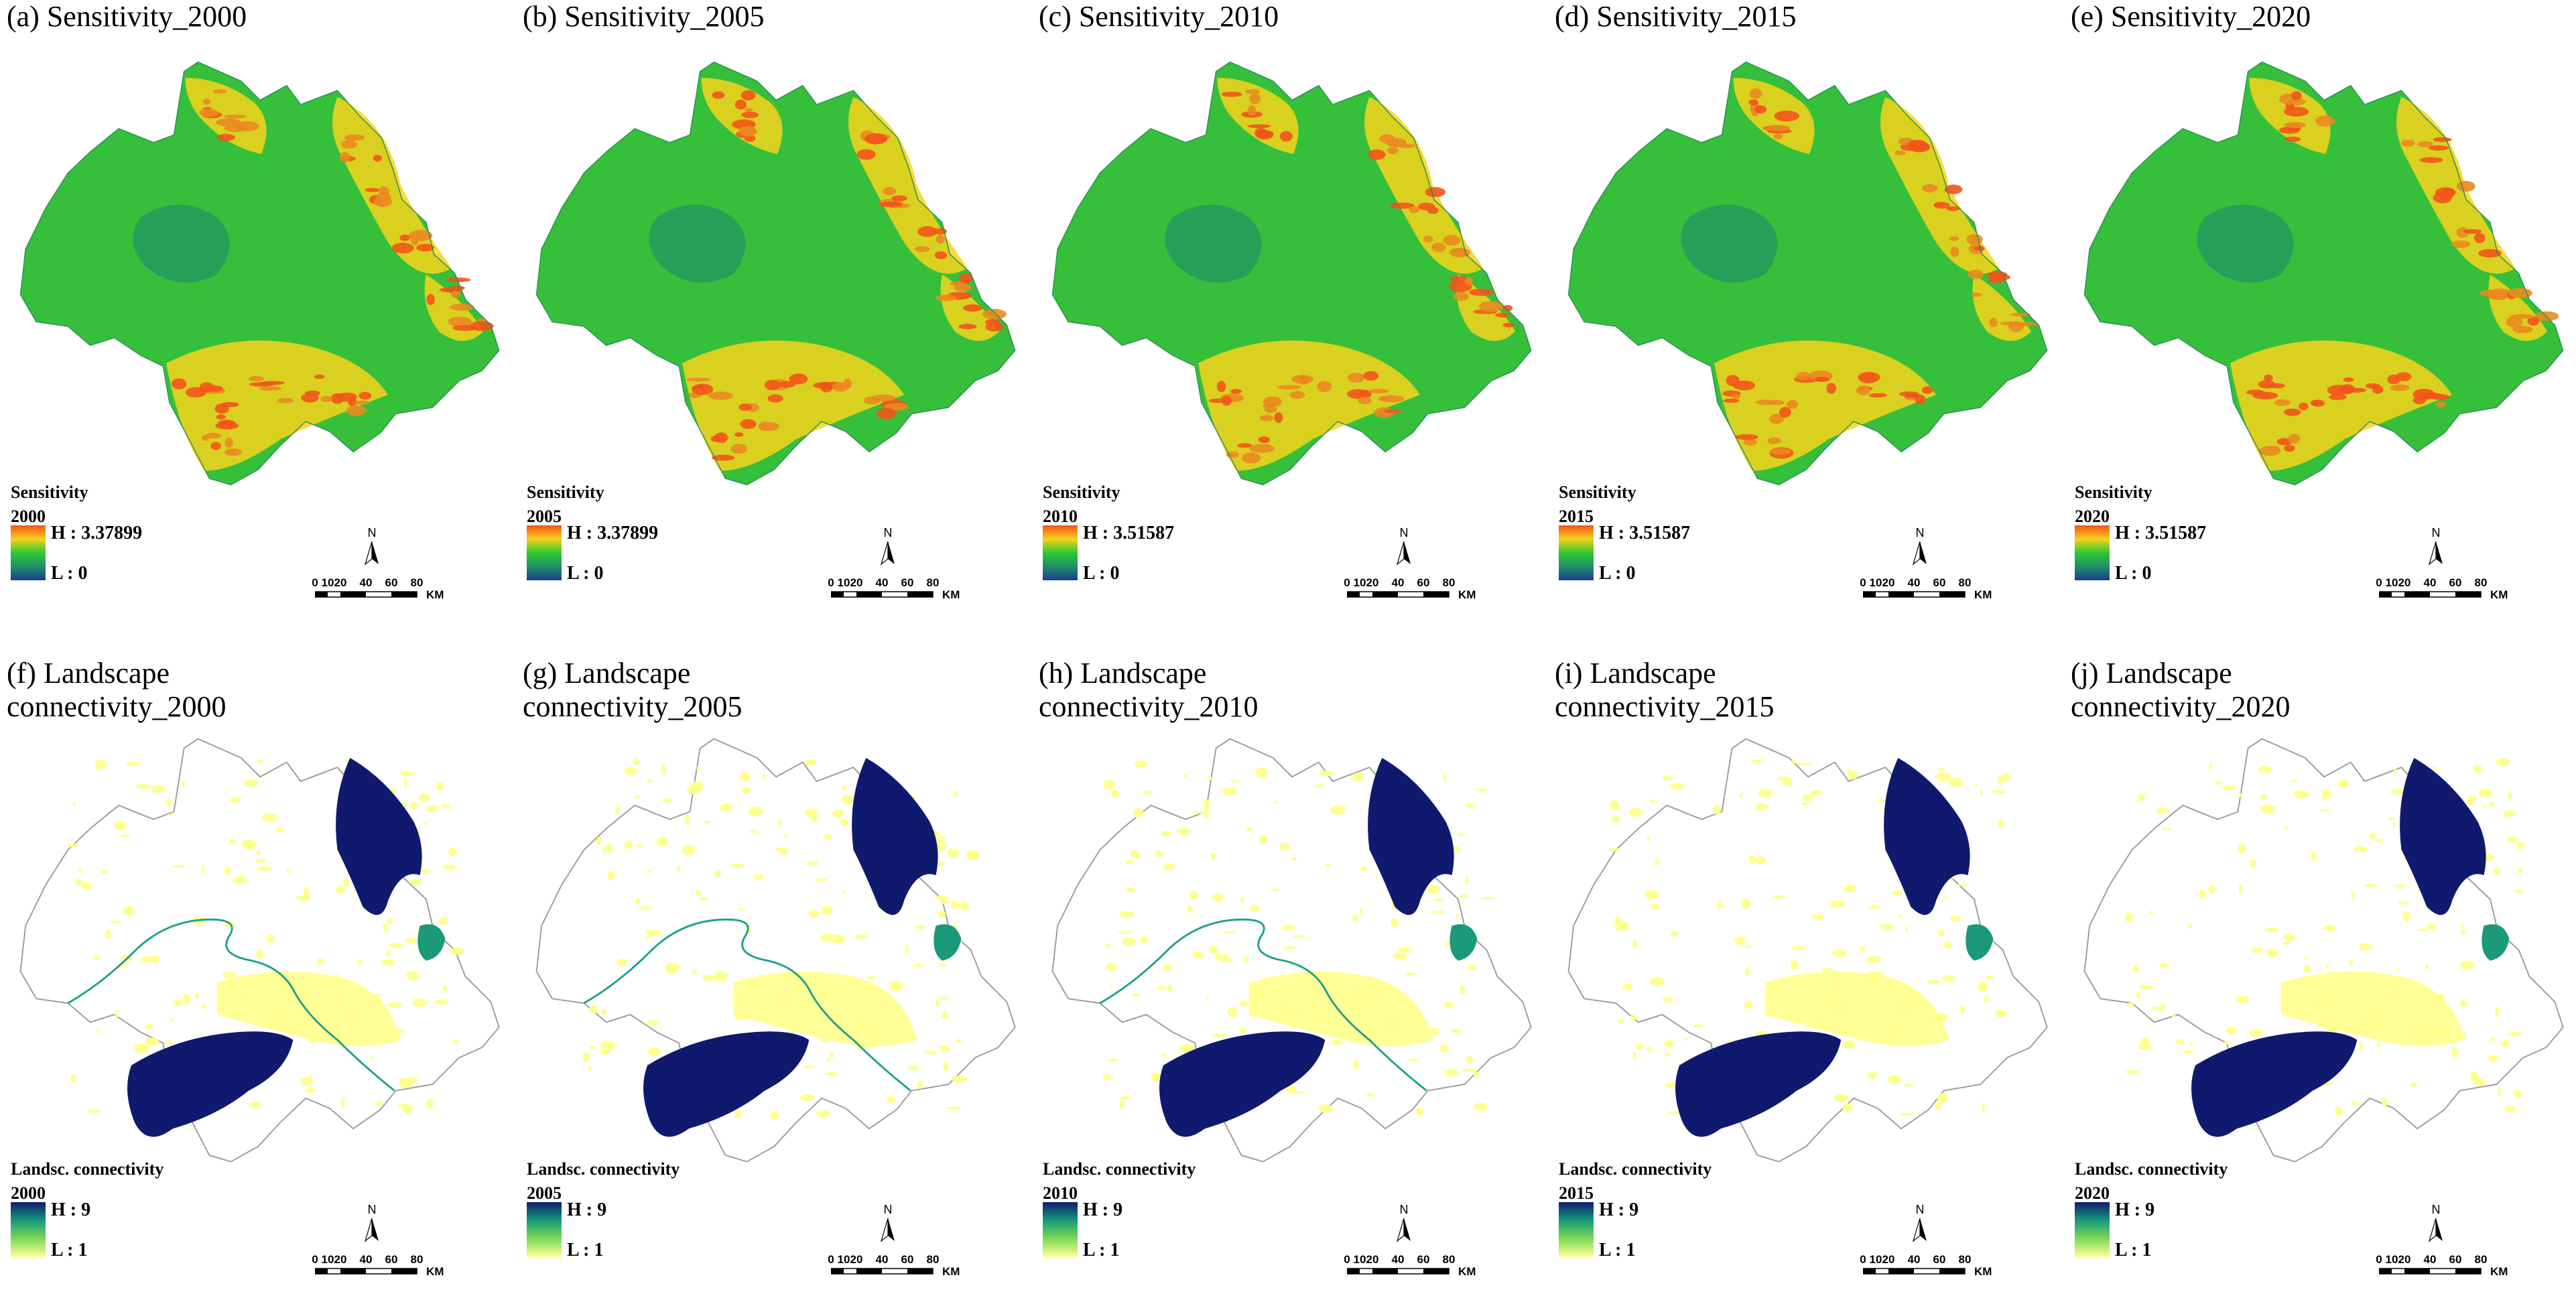  What do you see at coordinates (1914, 582) in the screenshot?
I see `scale-tick-label: 40` at bounding box center [1914, 582].